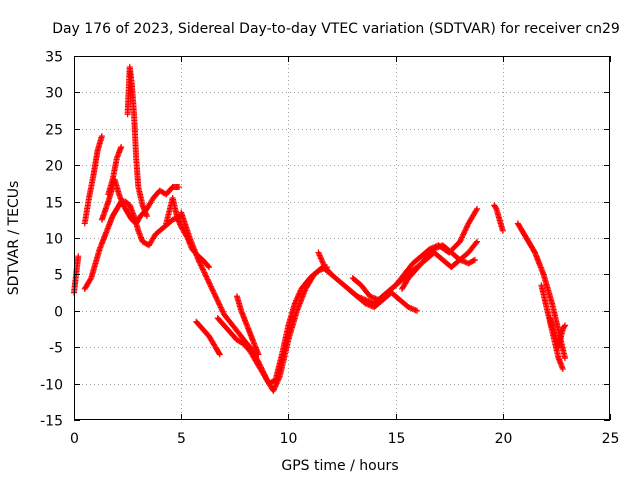  I want to click on y-tick-label: -15, so click(51, 422).